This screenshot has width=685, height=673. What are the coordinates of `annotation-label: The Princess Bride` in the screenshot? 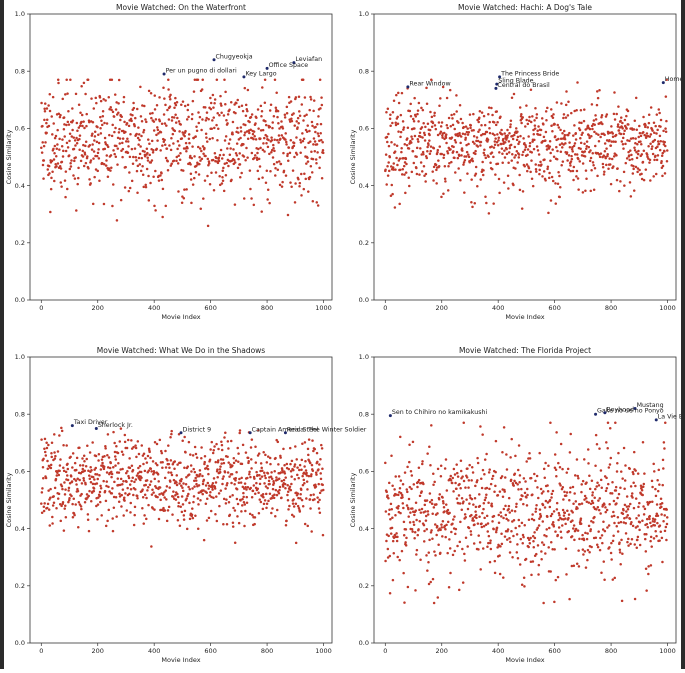 It's located at (529, 73).